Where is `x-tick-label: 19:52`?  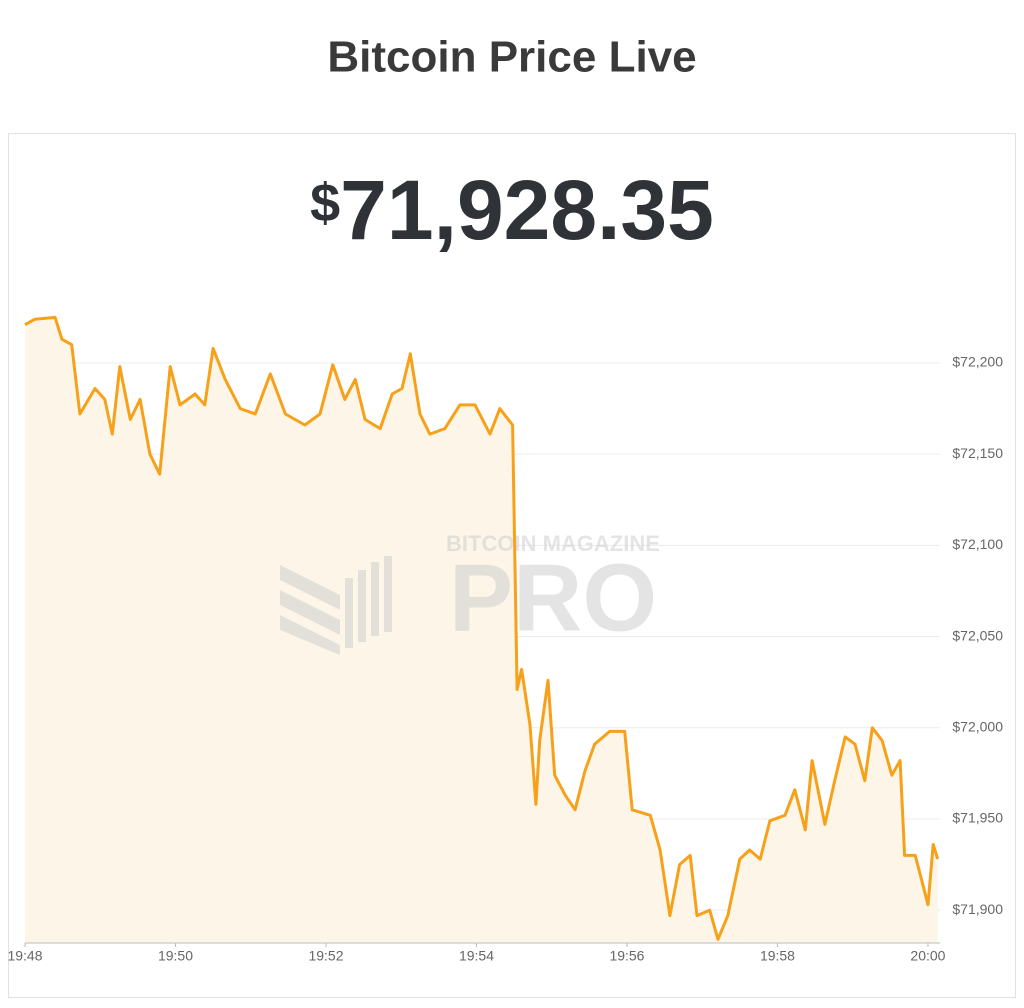 x-tick-label: 19:52 is located at coordinates (325, 956).